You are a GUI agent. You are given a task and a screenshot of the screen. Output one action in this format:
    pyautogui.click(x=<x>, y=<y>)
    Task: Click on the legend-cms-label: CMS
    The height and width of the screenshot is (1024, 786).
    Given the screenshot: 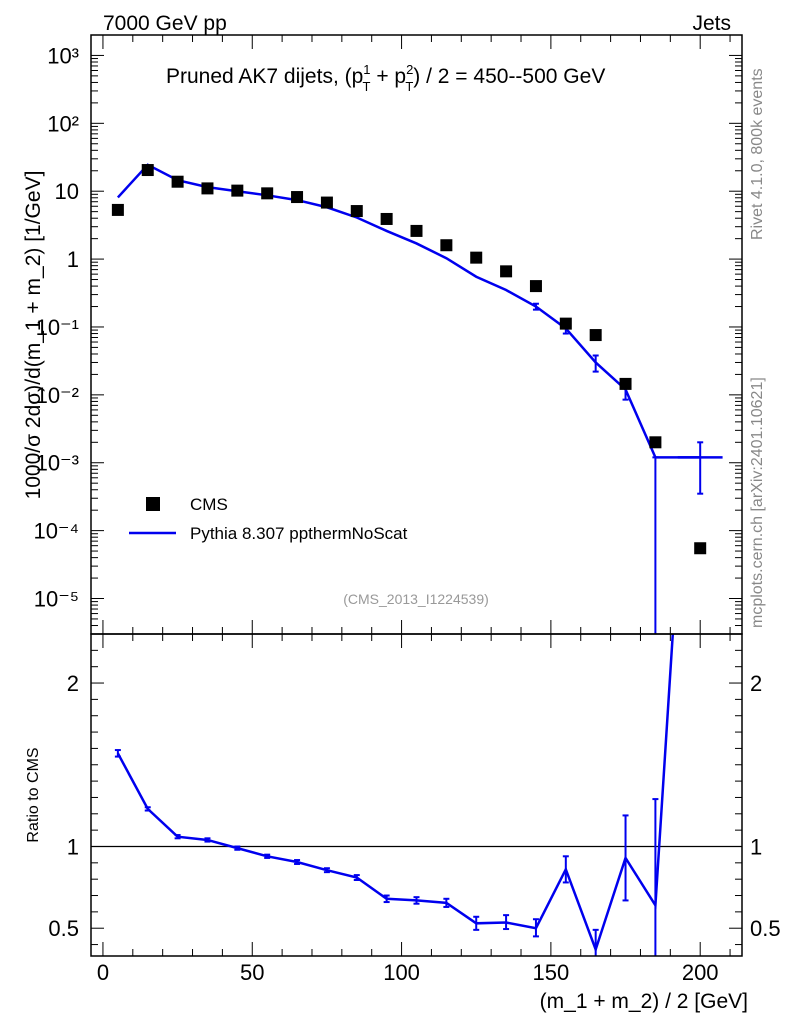 What is the action you would take?
    pyautogui.click(x=209, y=504)
    